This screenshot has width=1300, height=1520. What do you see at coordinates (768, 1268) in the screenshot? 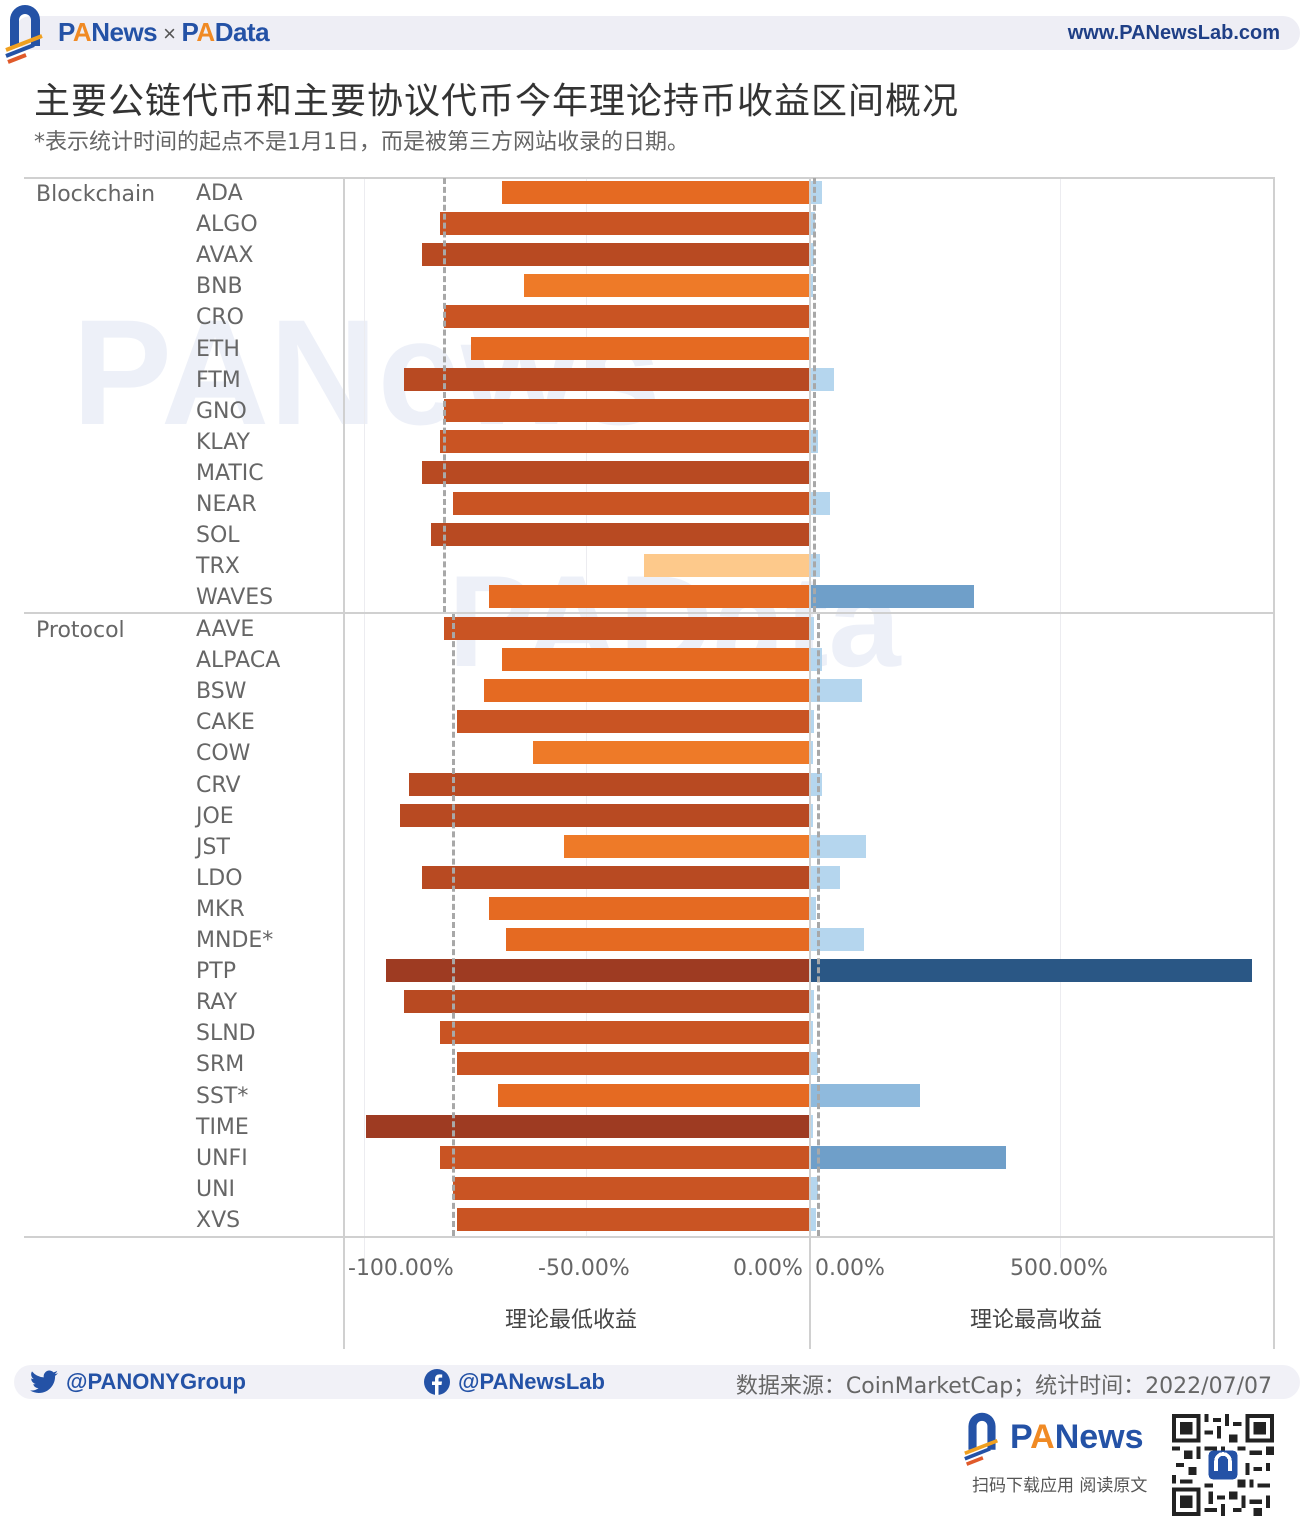
I see `tick-zero-left: 0.00%` at bounding box center [768, 1268].